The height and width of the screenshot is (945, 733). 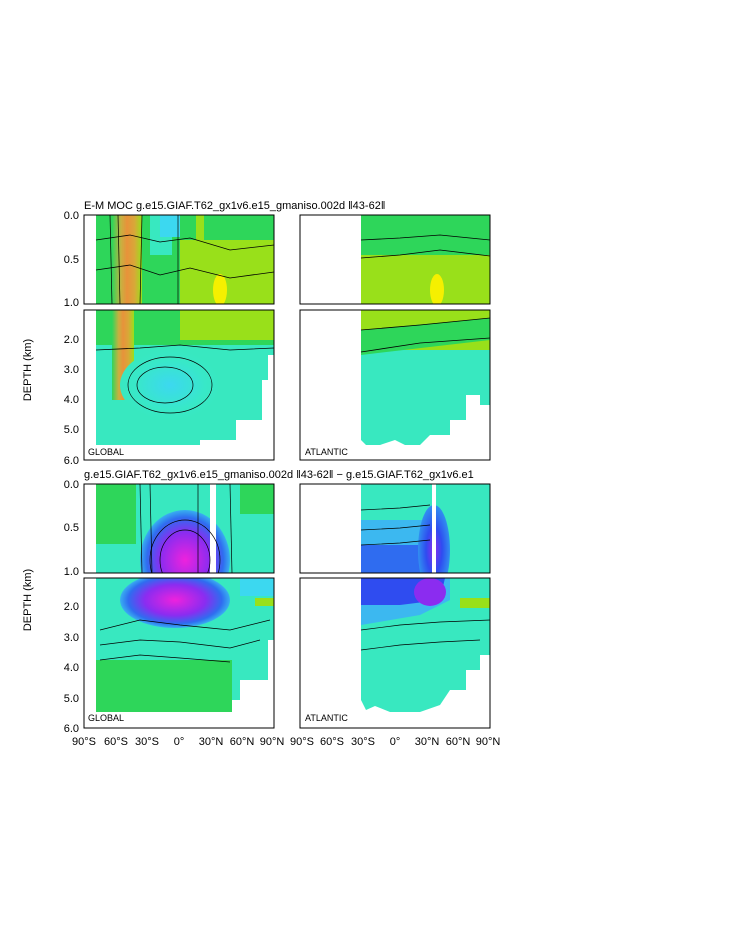 I want to click on x-ticks-atlantic: 90°S 60°S 30°S 0° 30°N 60°N 90°N, so click(x=395, y=742).